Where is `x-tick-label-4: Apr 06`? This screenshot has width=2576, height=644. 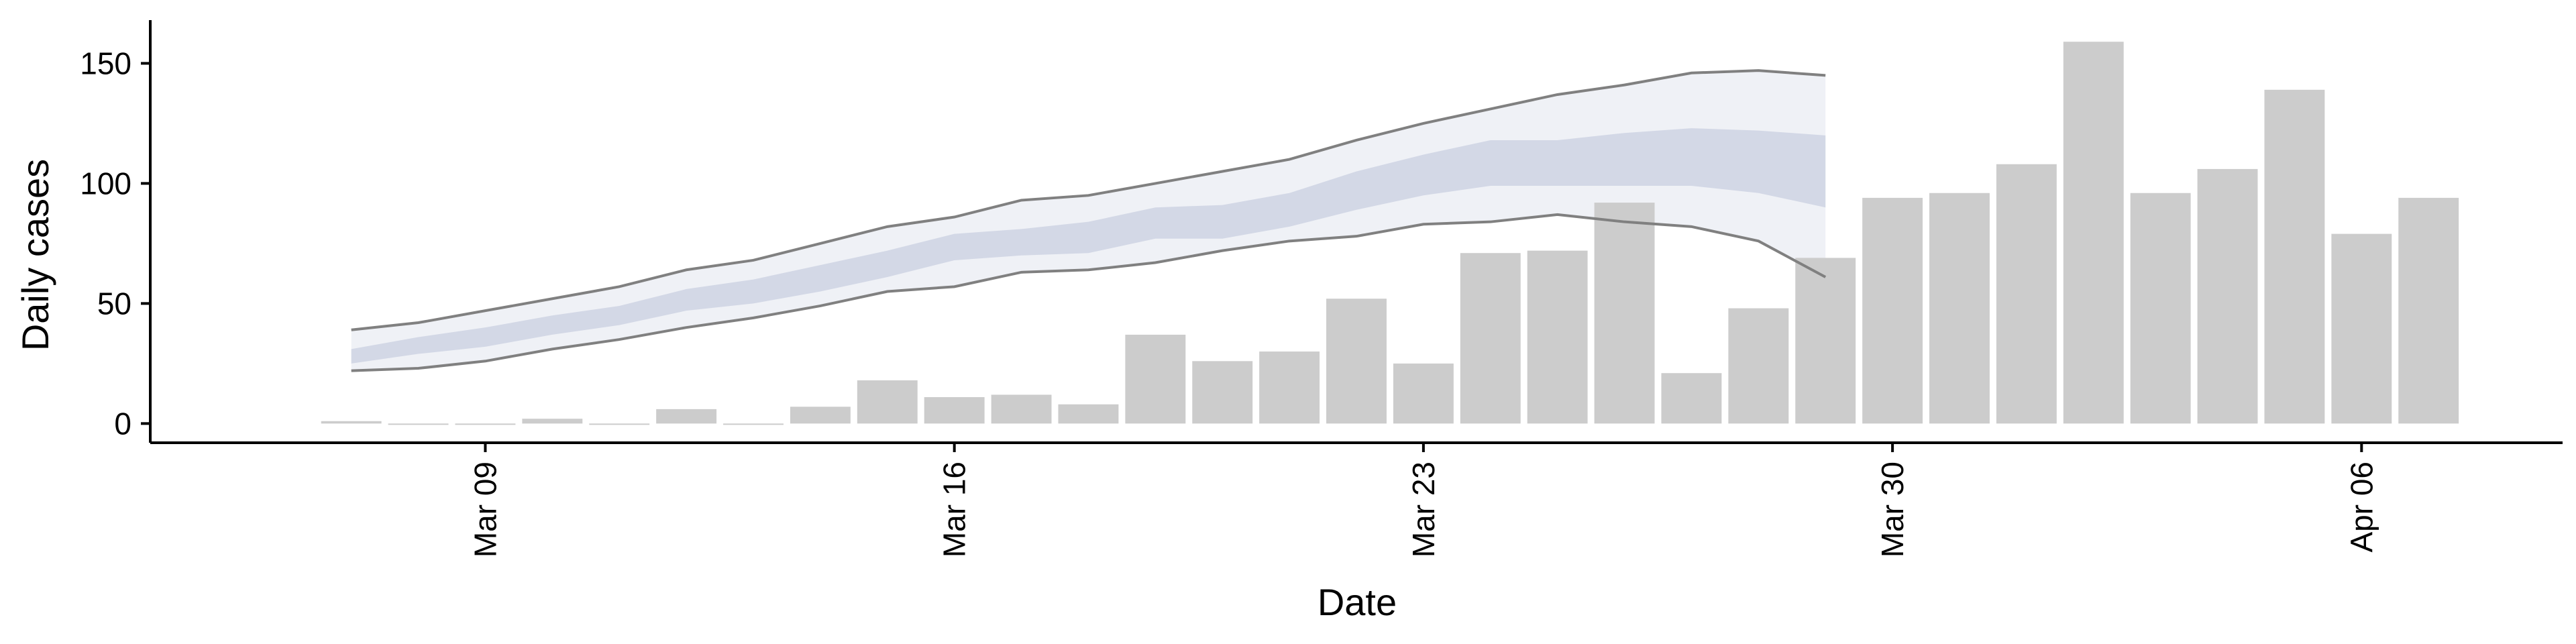
x-tick-label-4: Apr 06 is located at coordinates (2361, 507).